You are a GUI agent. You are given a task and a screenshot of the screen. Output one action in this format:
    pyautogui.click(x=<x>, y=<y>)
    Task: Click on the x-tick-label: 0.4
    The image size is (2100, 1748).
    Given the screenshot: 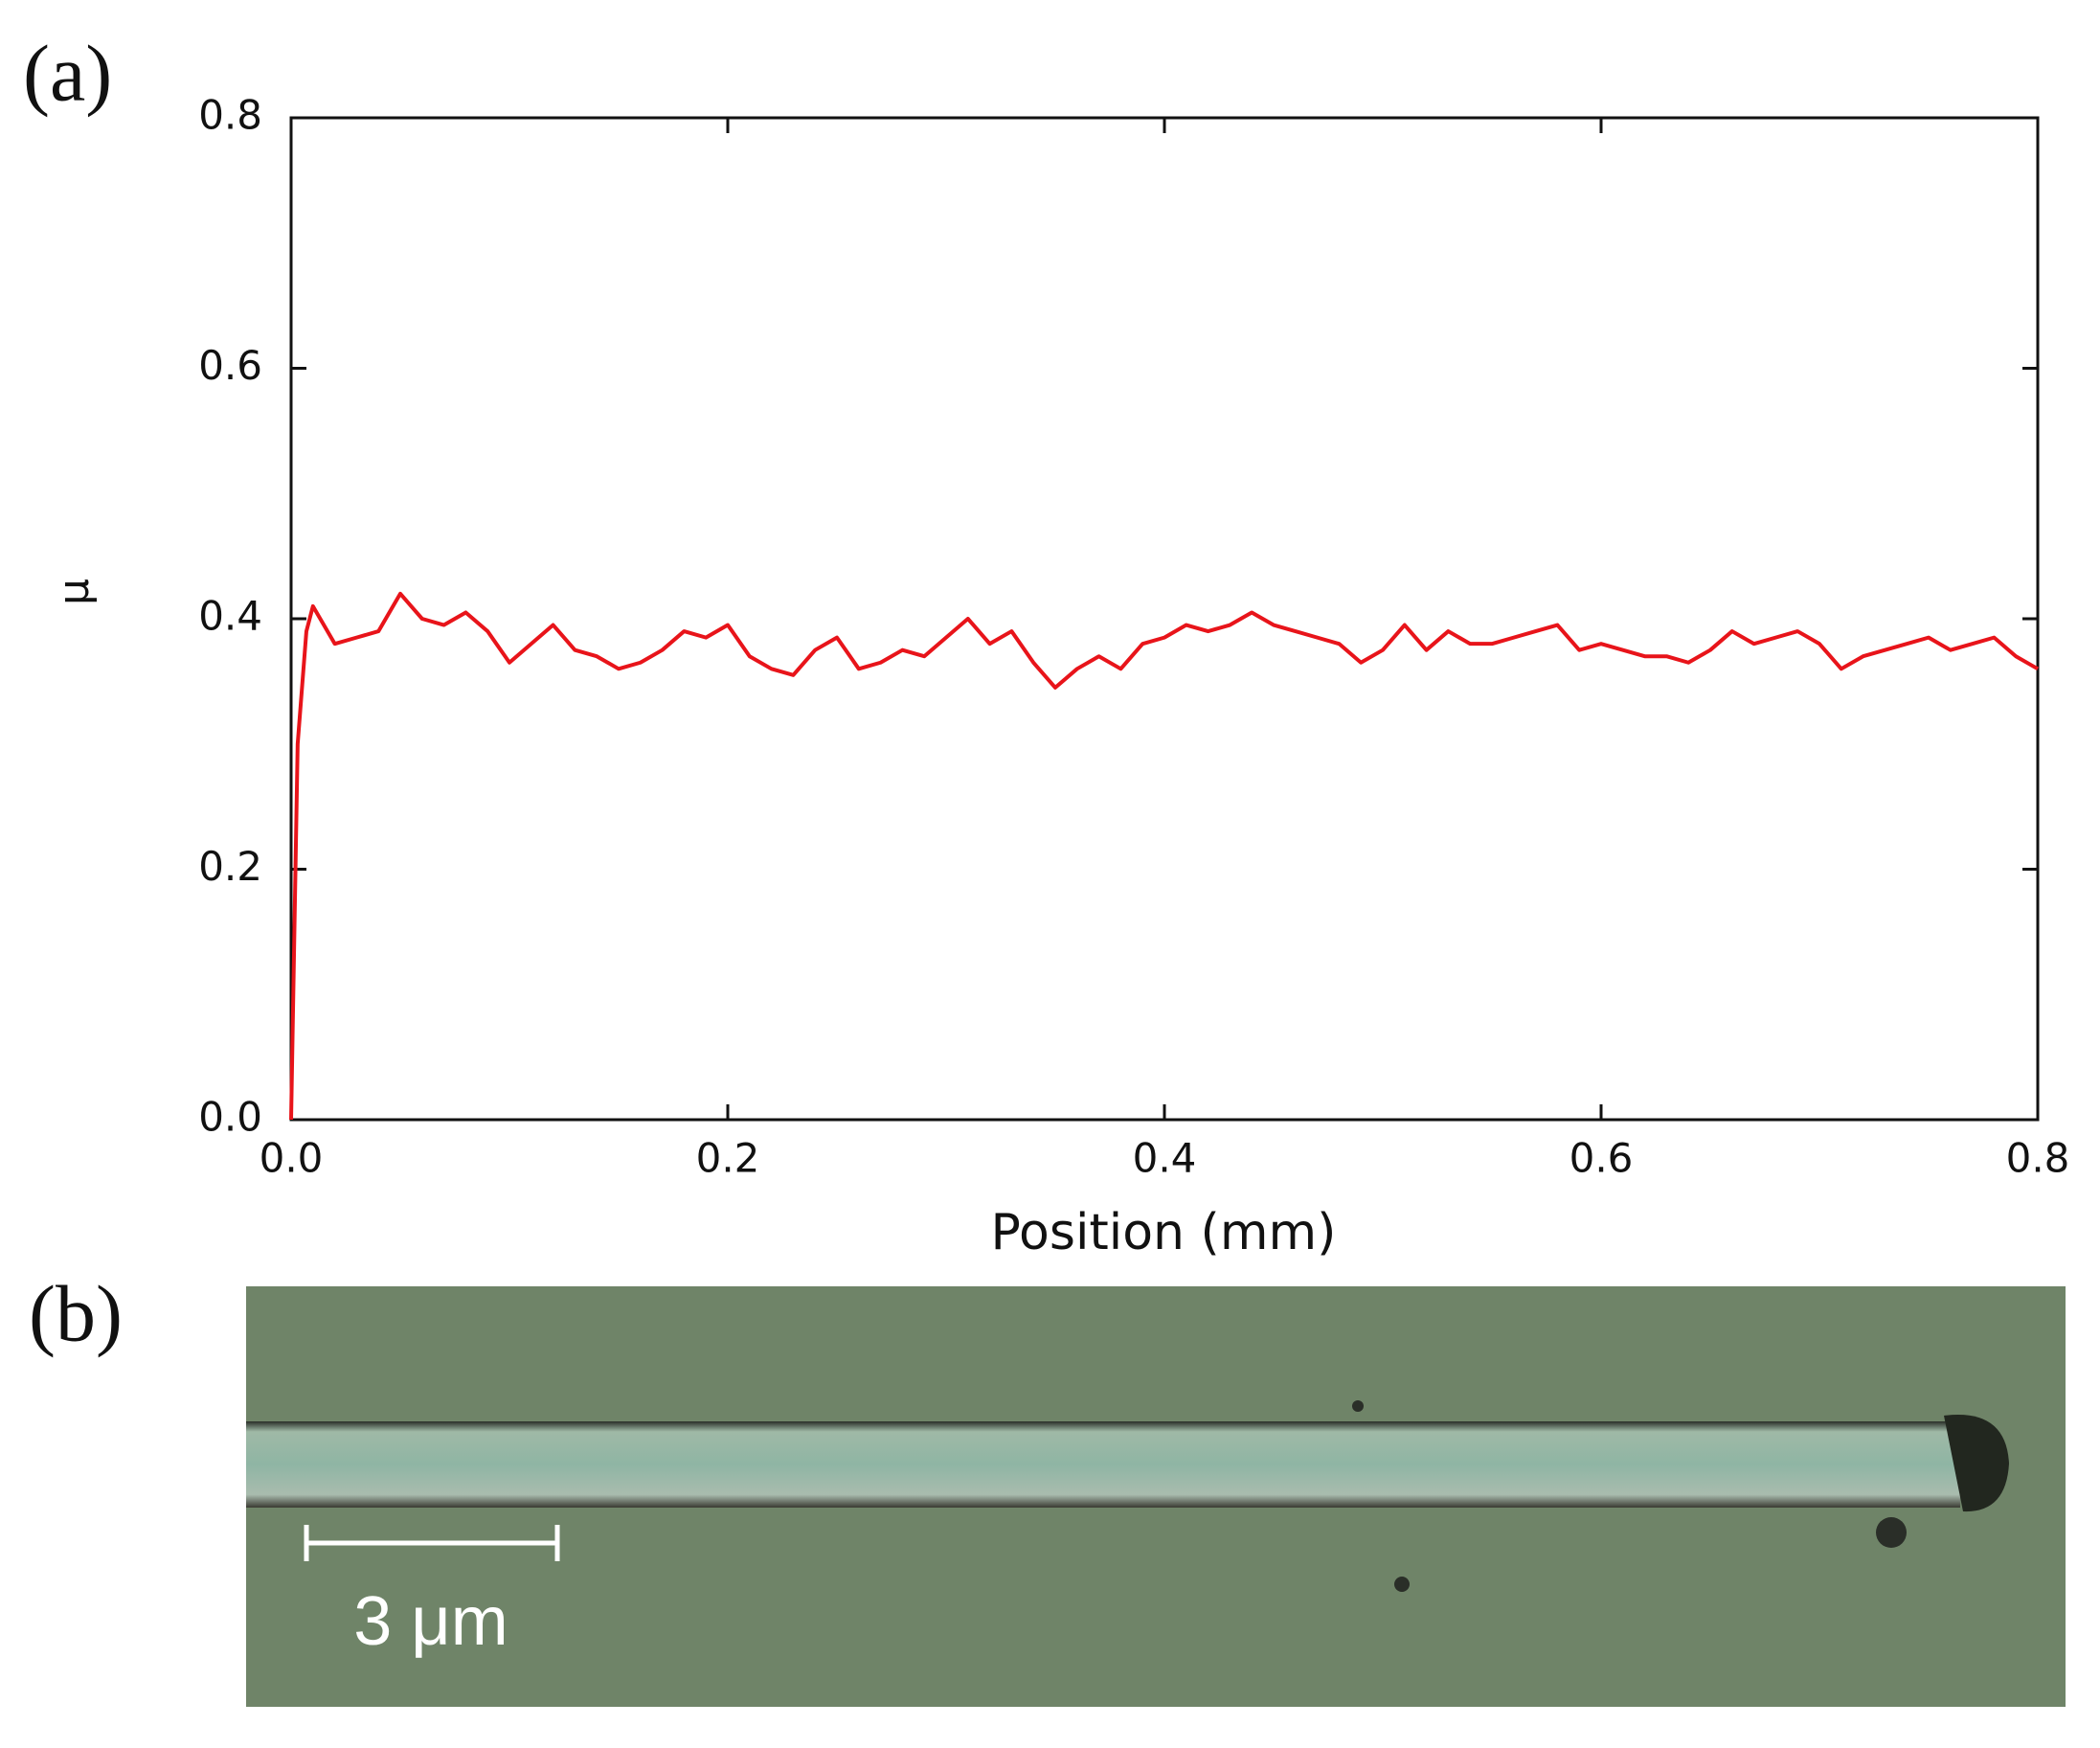 What is the action you would take?
    pyautogui.click(x=1165, y=1158)
    